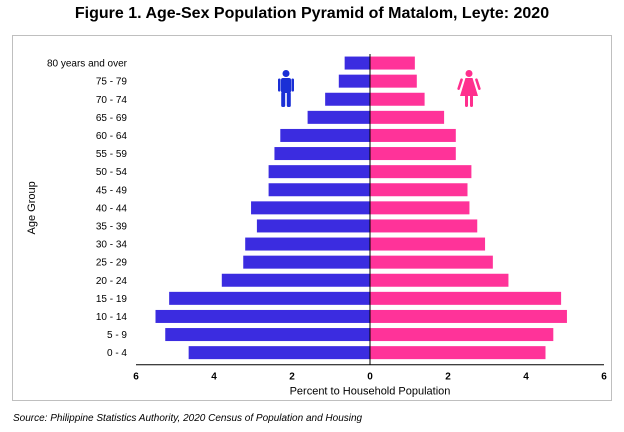  What do you see at coordinates (112, 100) in the screenshot?
I see `y-tick-label: 70 - 74` at bounding box center [112, 100].